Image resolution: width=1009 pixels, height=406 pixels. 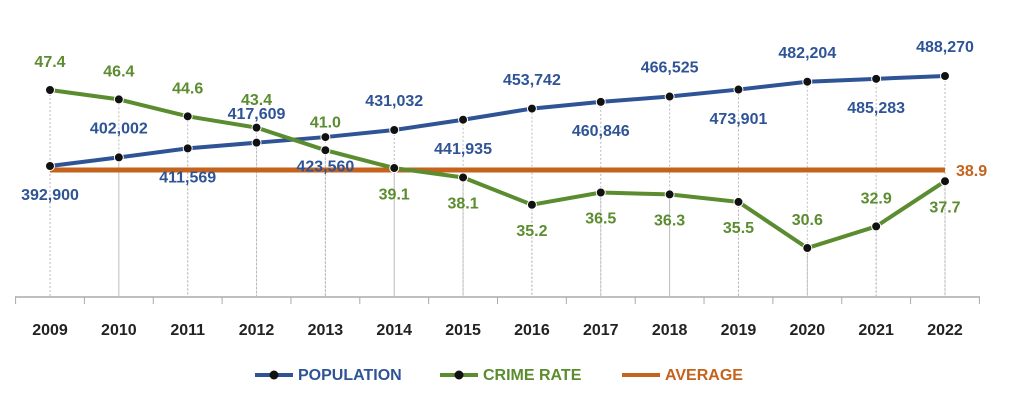 I want to click on data-label: 47.4, so click(x=49, y=62).